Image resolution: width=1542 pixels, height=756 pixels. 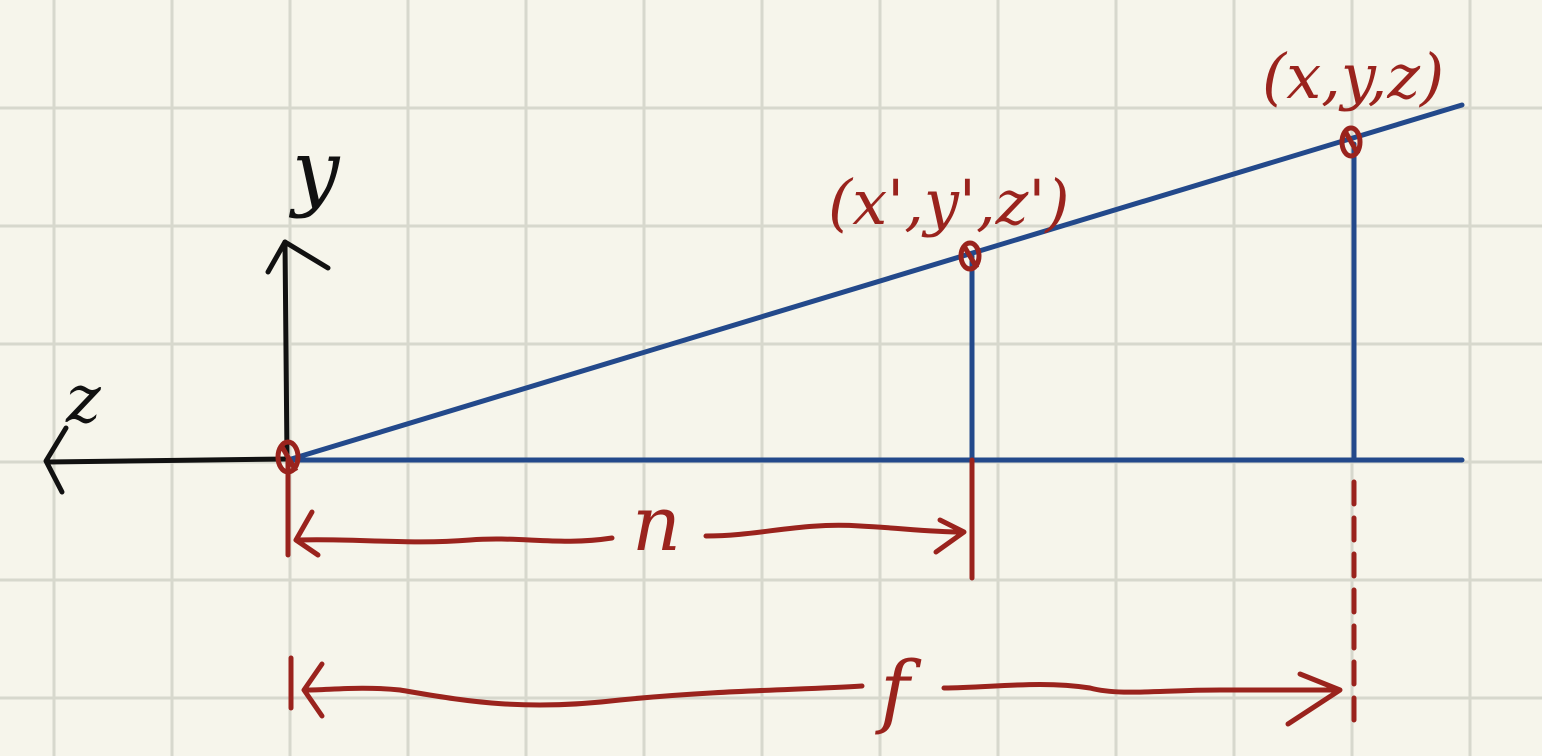 I want to click on far-point-marker, so click(x=1351, y=142).